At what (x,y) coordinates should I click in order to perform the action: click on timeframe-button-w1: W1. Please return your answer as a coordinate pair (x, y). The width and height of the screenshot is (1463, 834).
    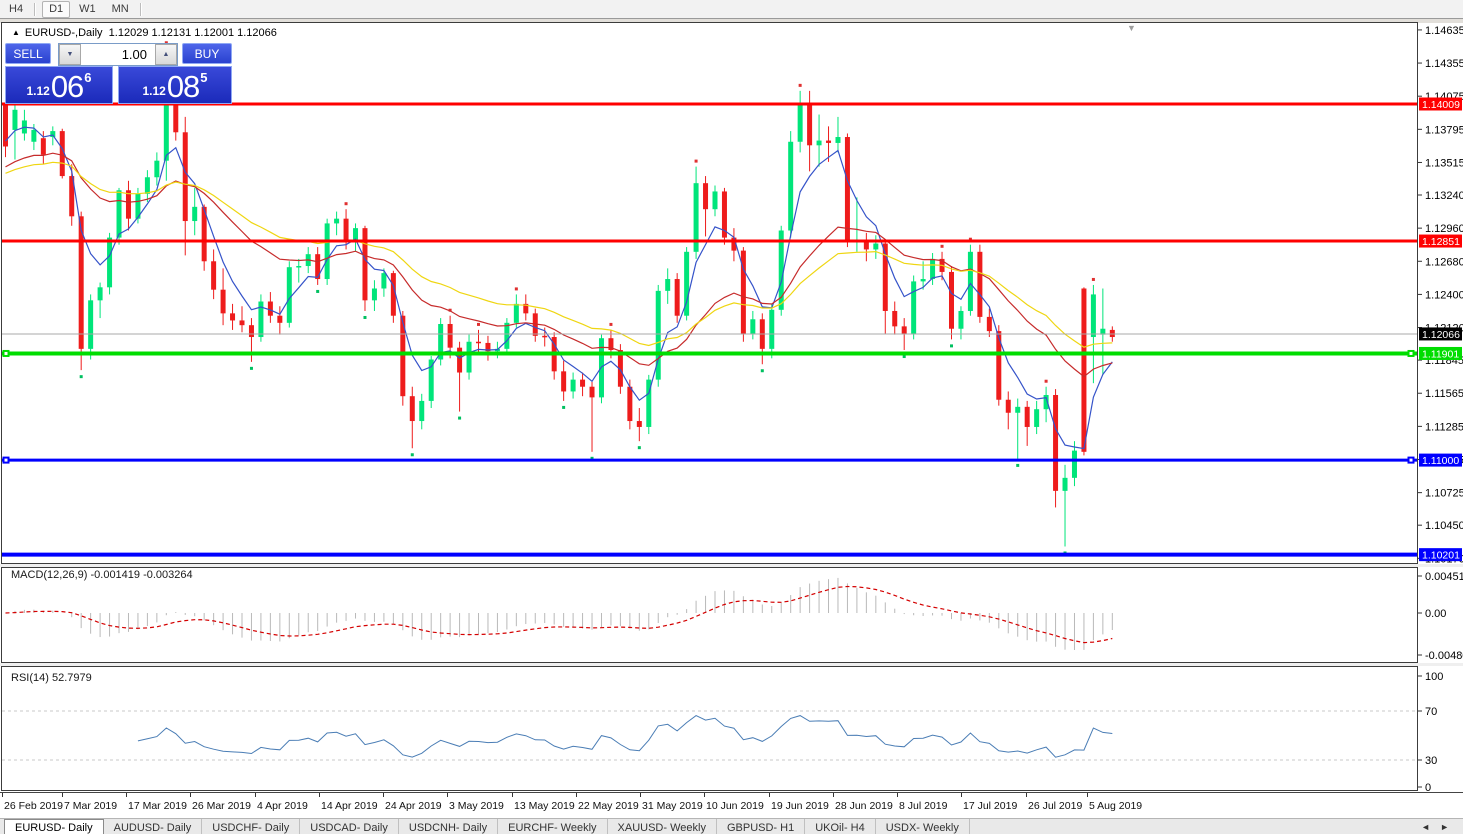
    Looking at the image, I should click on (87, 8).